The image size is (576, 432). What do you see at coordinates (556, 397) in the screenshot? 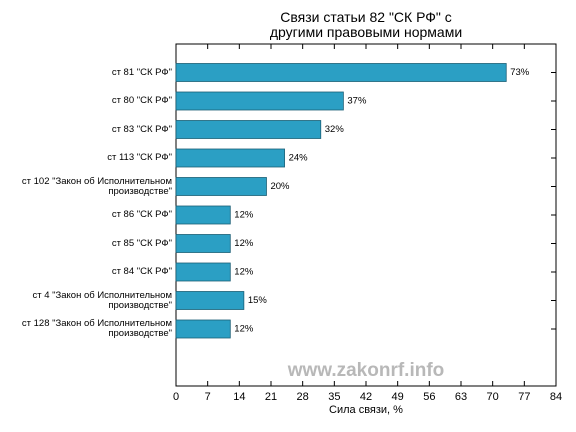
I see `x-tick-label: 84` at bounding box center [556, 397].